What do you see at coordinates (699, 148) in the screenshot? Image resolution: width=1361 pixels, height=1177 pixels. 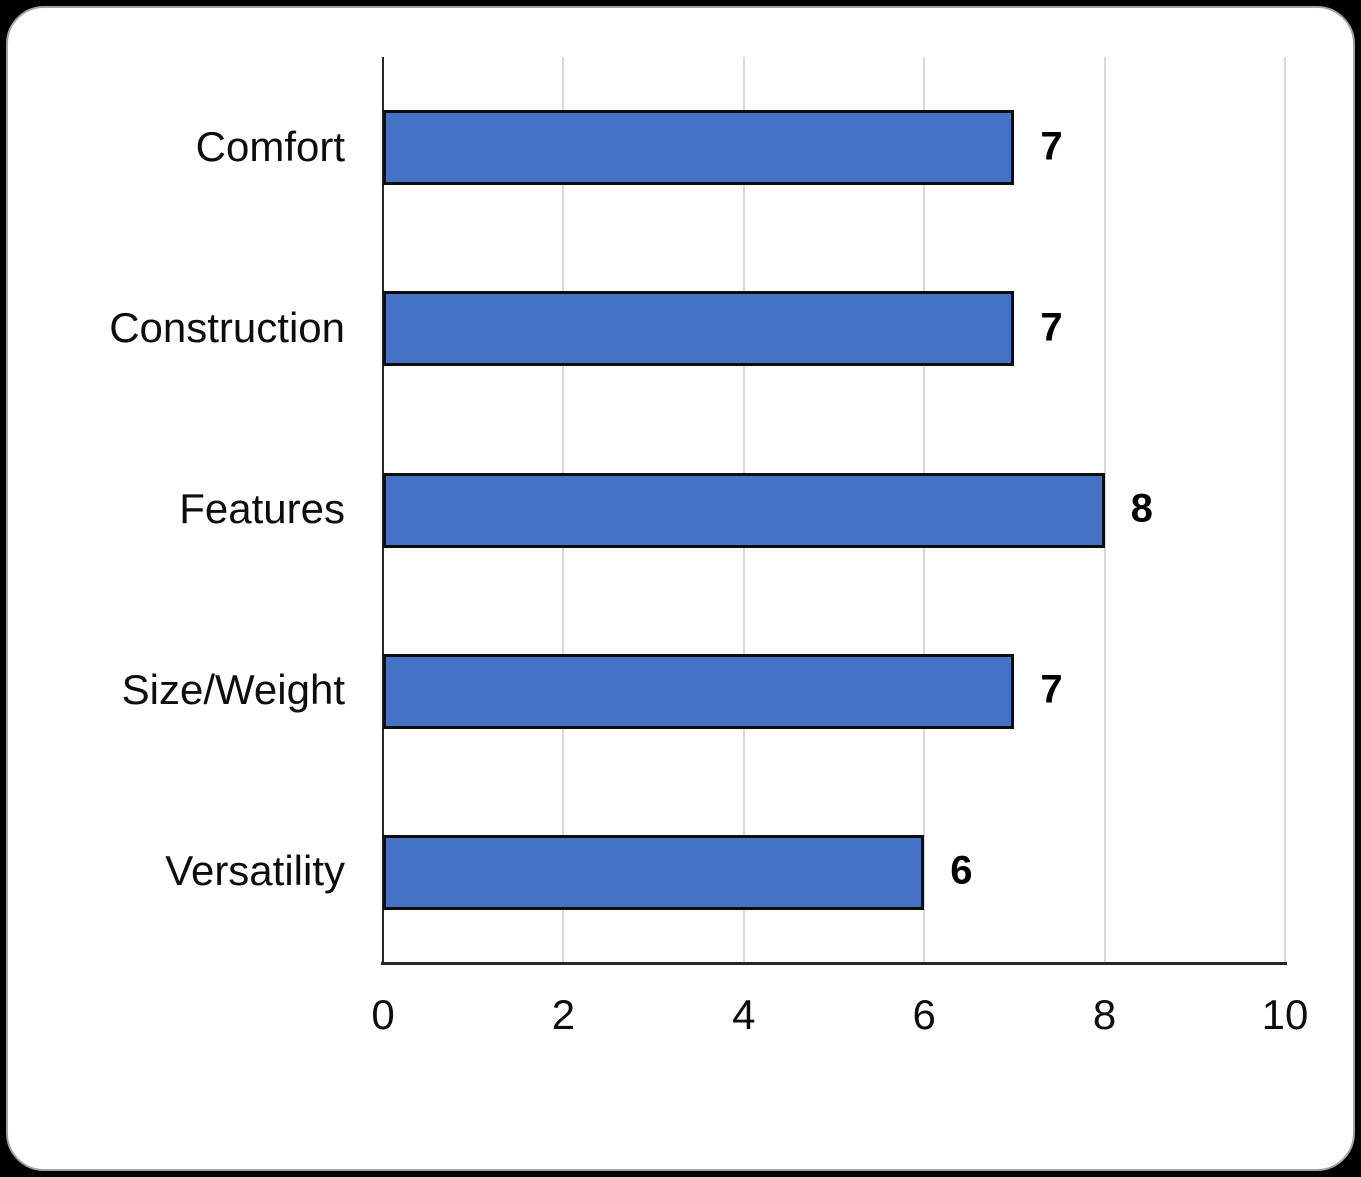 I see `bar-comfort` at bounding box center [699, 148].